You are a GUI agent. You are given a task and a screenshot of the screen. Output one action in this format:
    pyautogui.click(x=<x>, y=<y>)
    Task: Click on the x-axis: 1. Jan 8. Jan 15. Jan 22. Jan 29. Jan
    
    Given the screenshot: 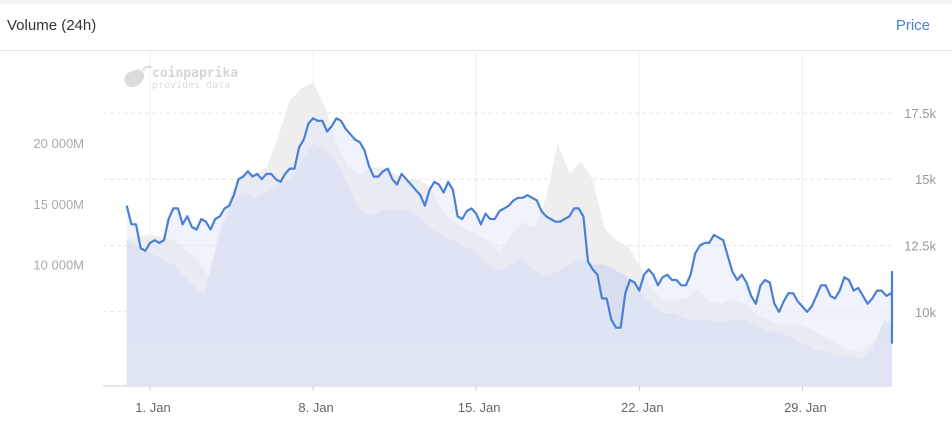 What is the action you would take?
    pyautogui.click(x=481, y=400)
    